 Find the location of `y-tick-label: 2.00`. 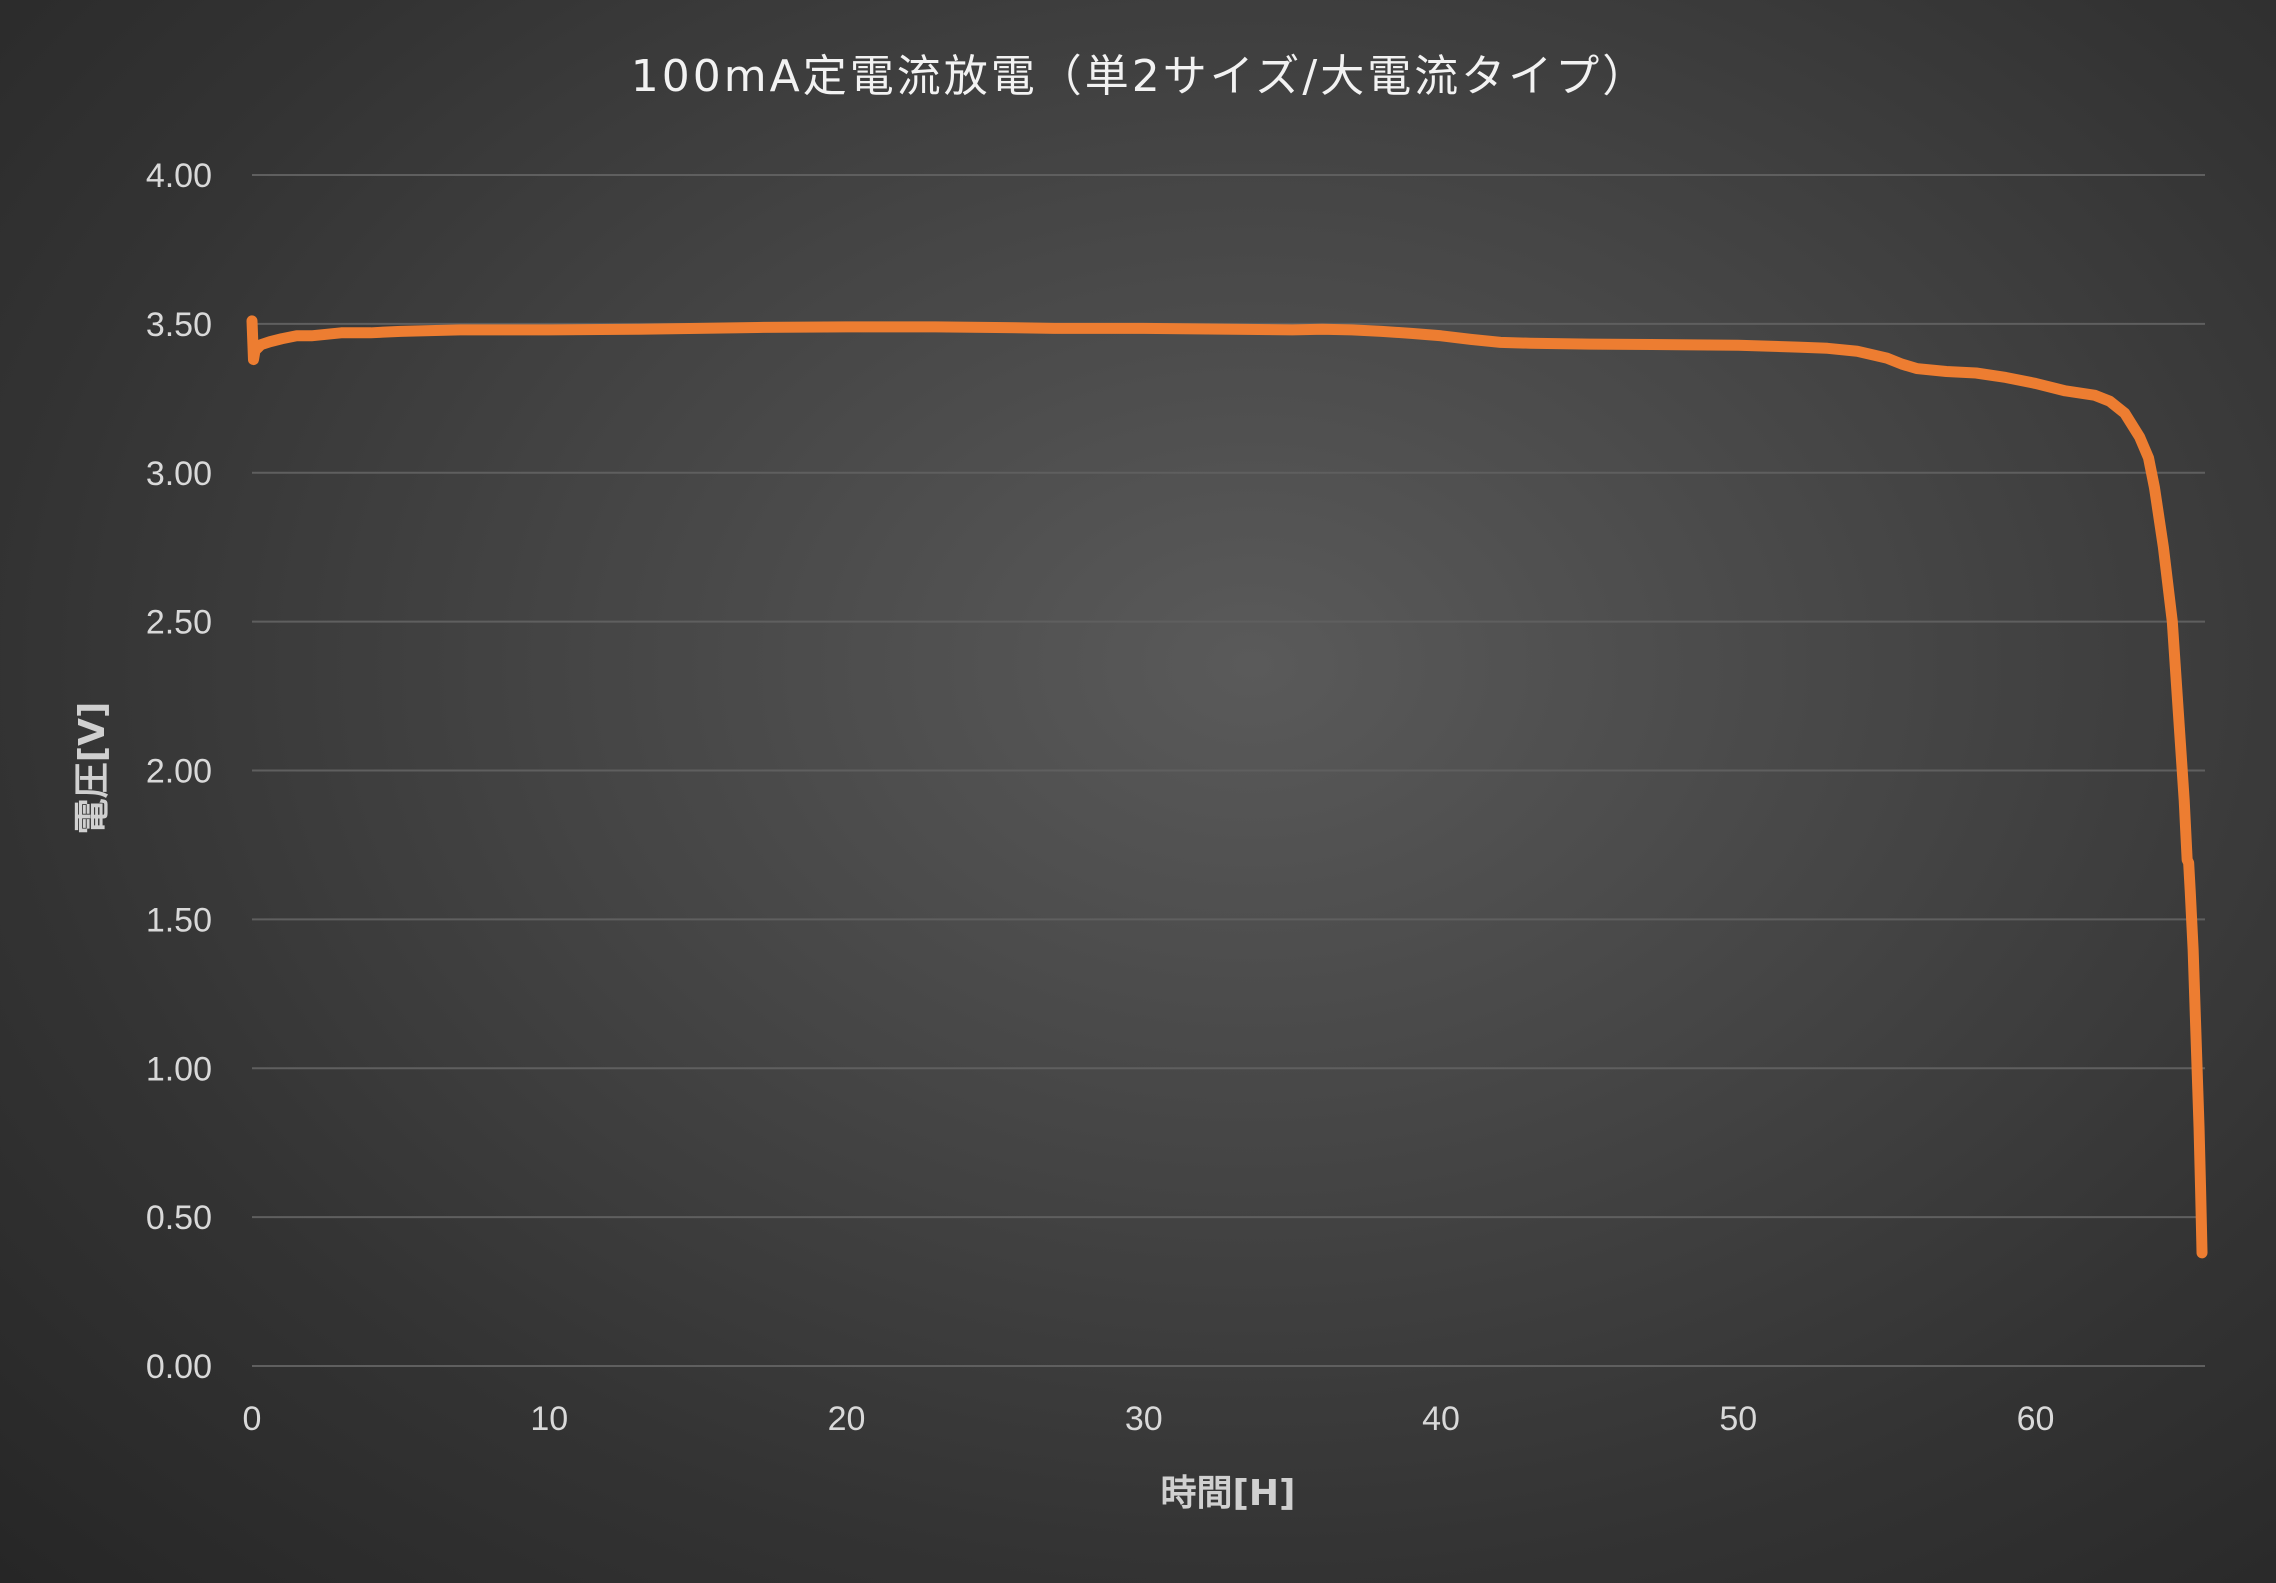

y-tick-label: 2.00 is located at coordinates (179, 772).